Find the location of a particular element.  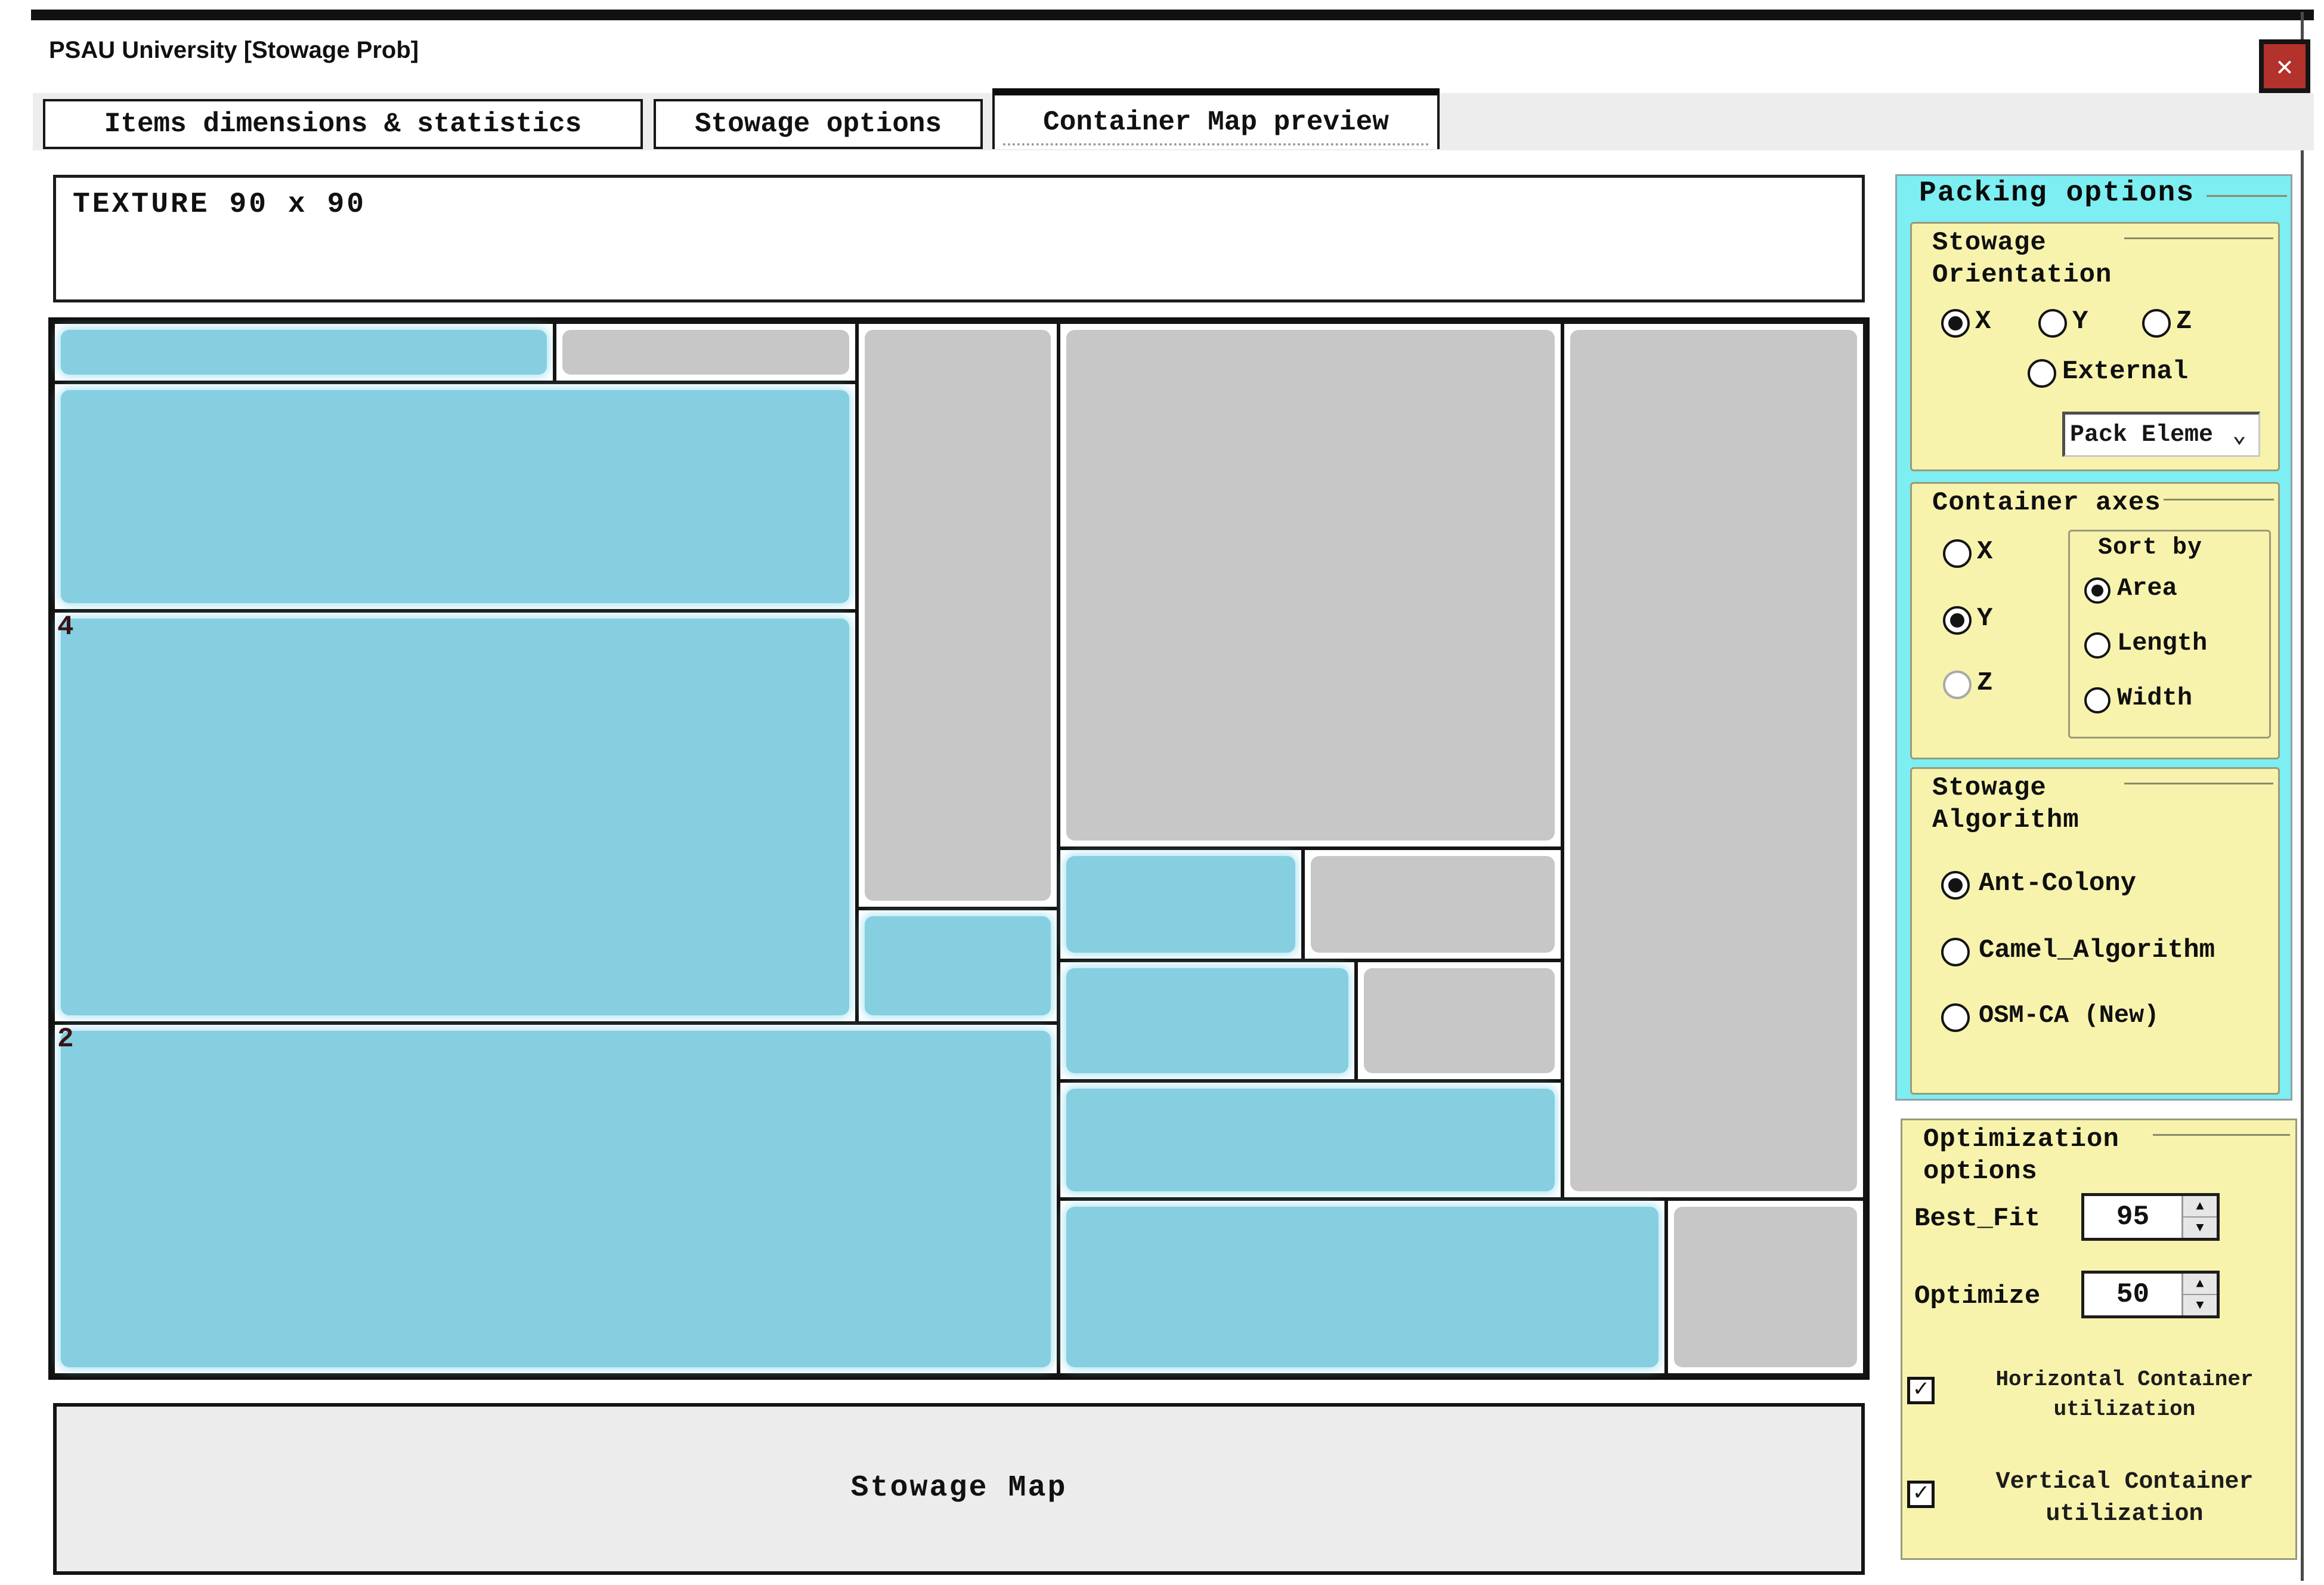

radio-orientation-y-label: Y is located at coordinates (2080, 321).